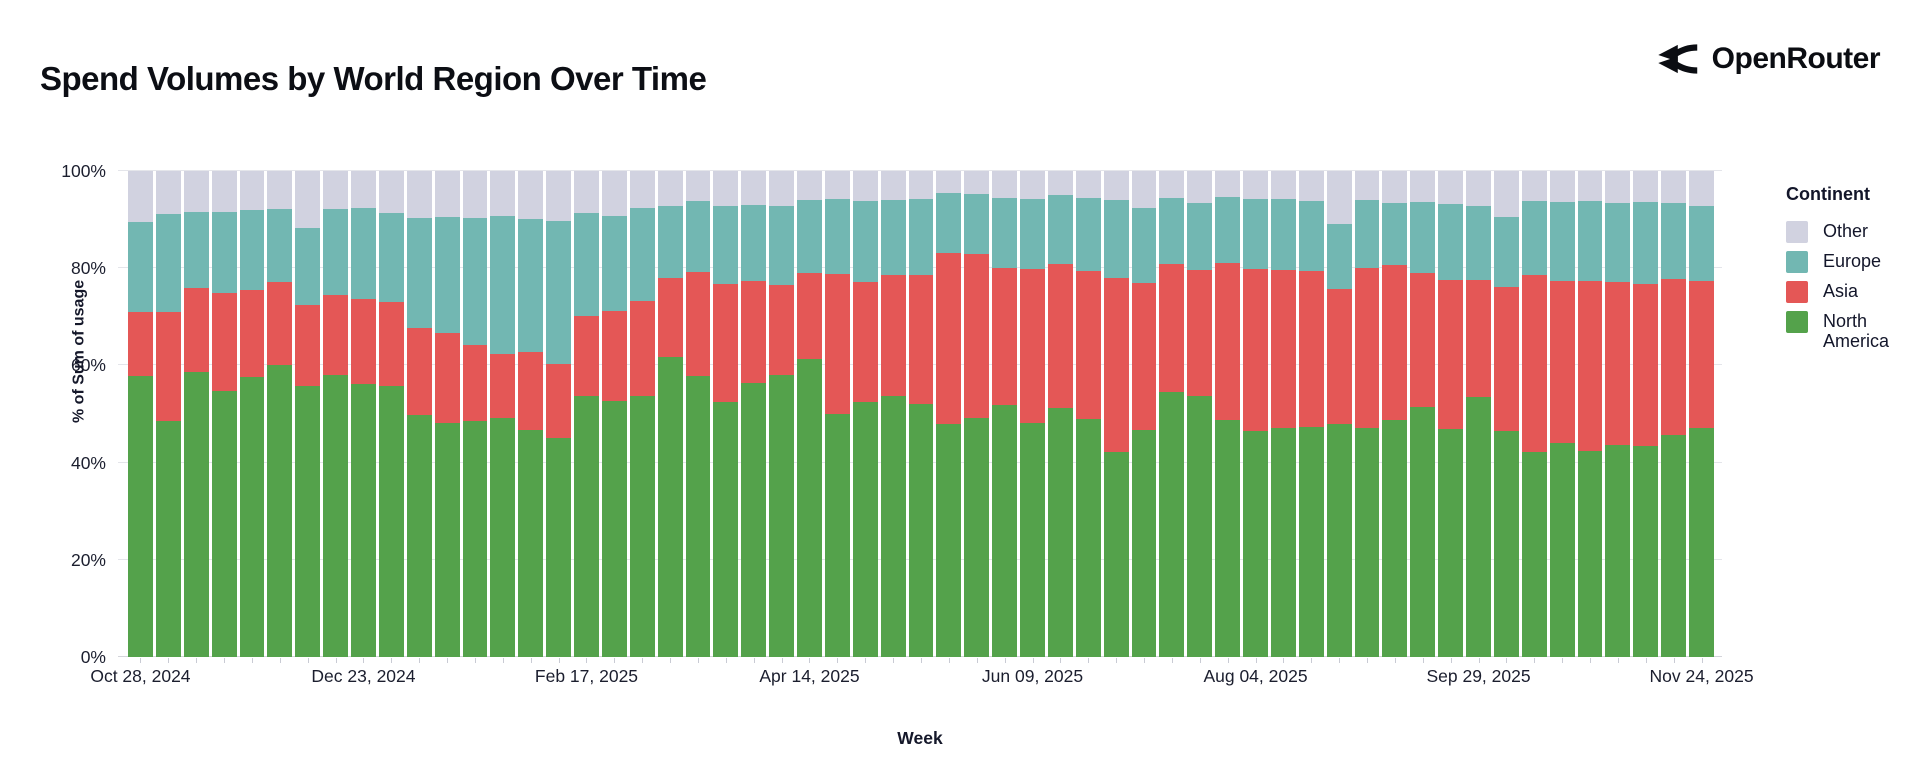 This screenshot has height=762, width=1916. I want to click on y-axis-label: 40%, so click(88, 462).